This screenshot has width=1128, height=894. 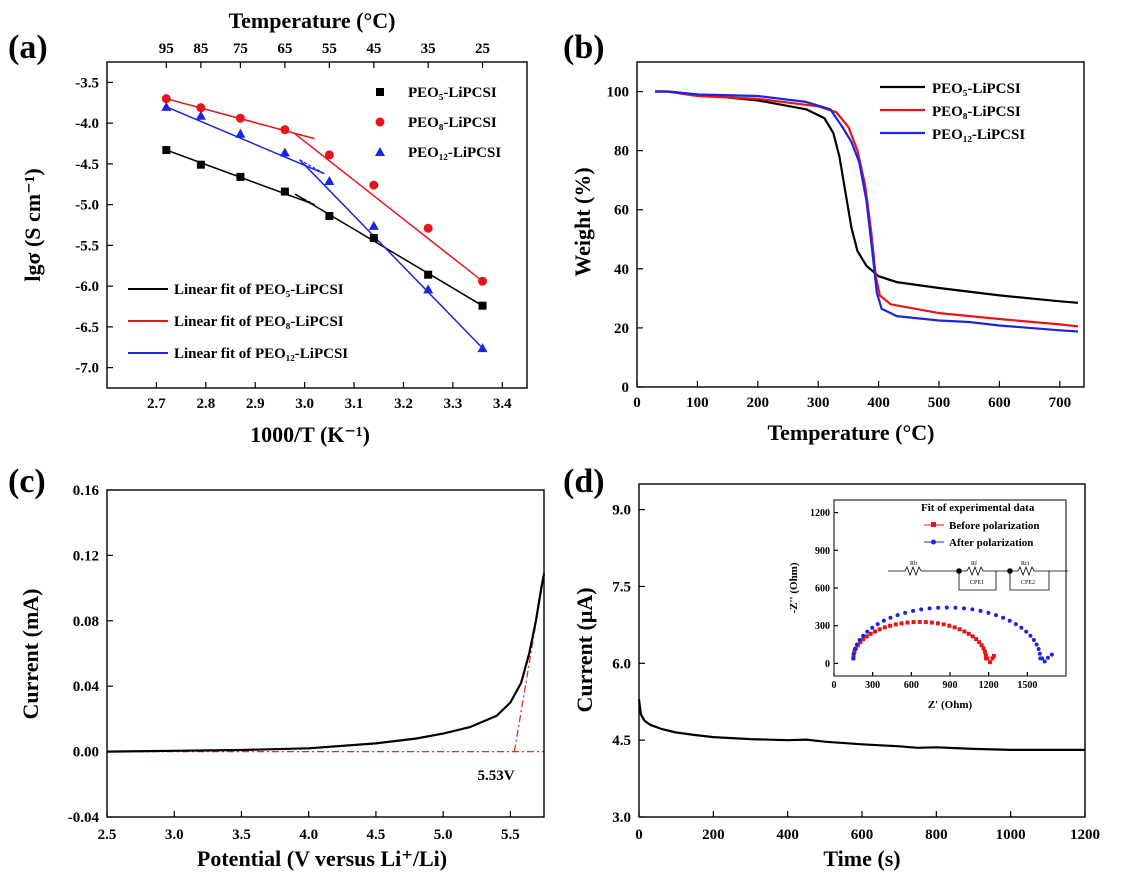 What do you see at coordinates (86, 556) in the screenshot?
I see `y-tick-label-0.12: 0.12` at bounding box center [86, 556].